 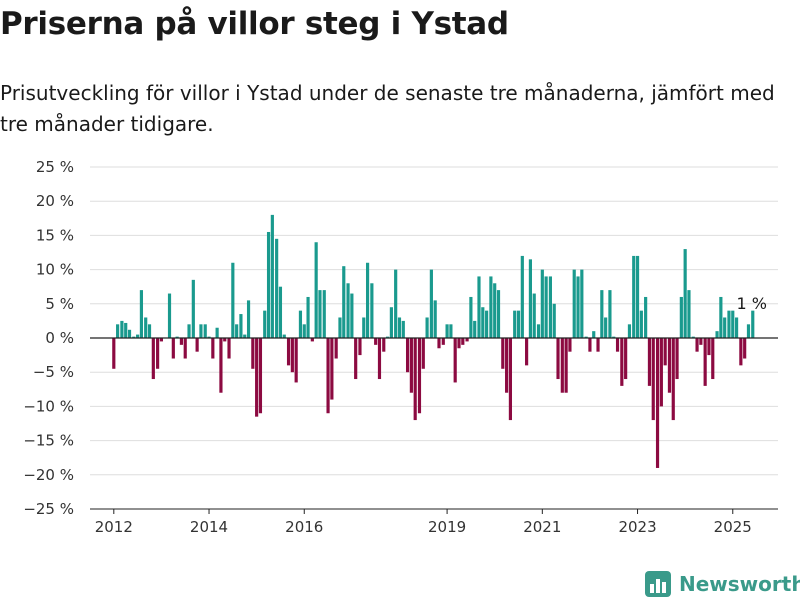 I want to click on y-tick-label: −5 %, so click(x=53, y=372).